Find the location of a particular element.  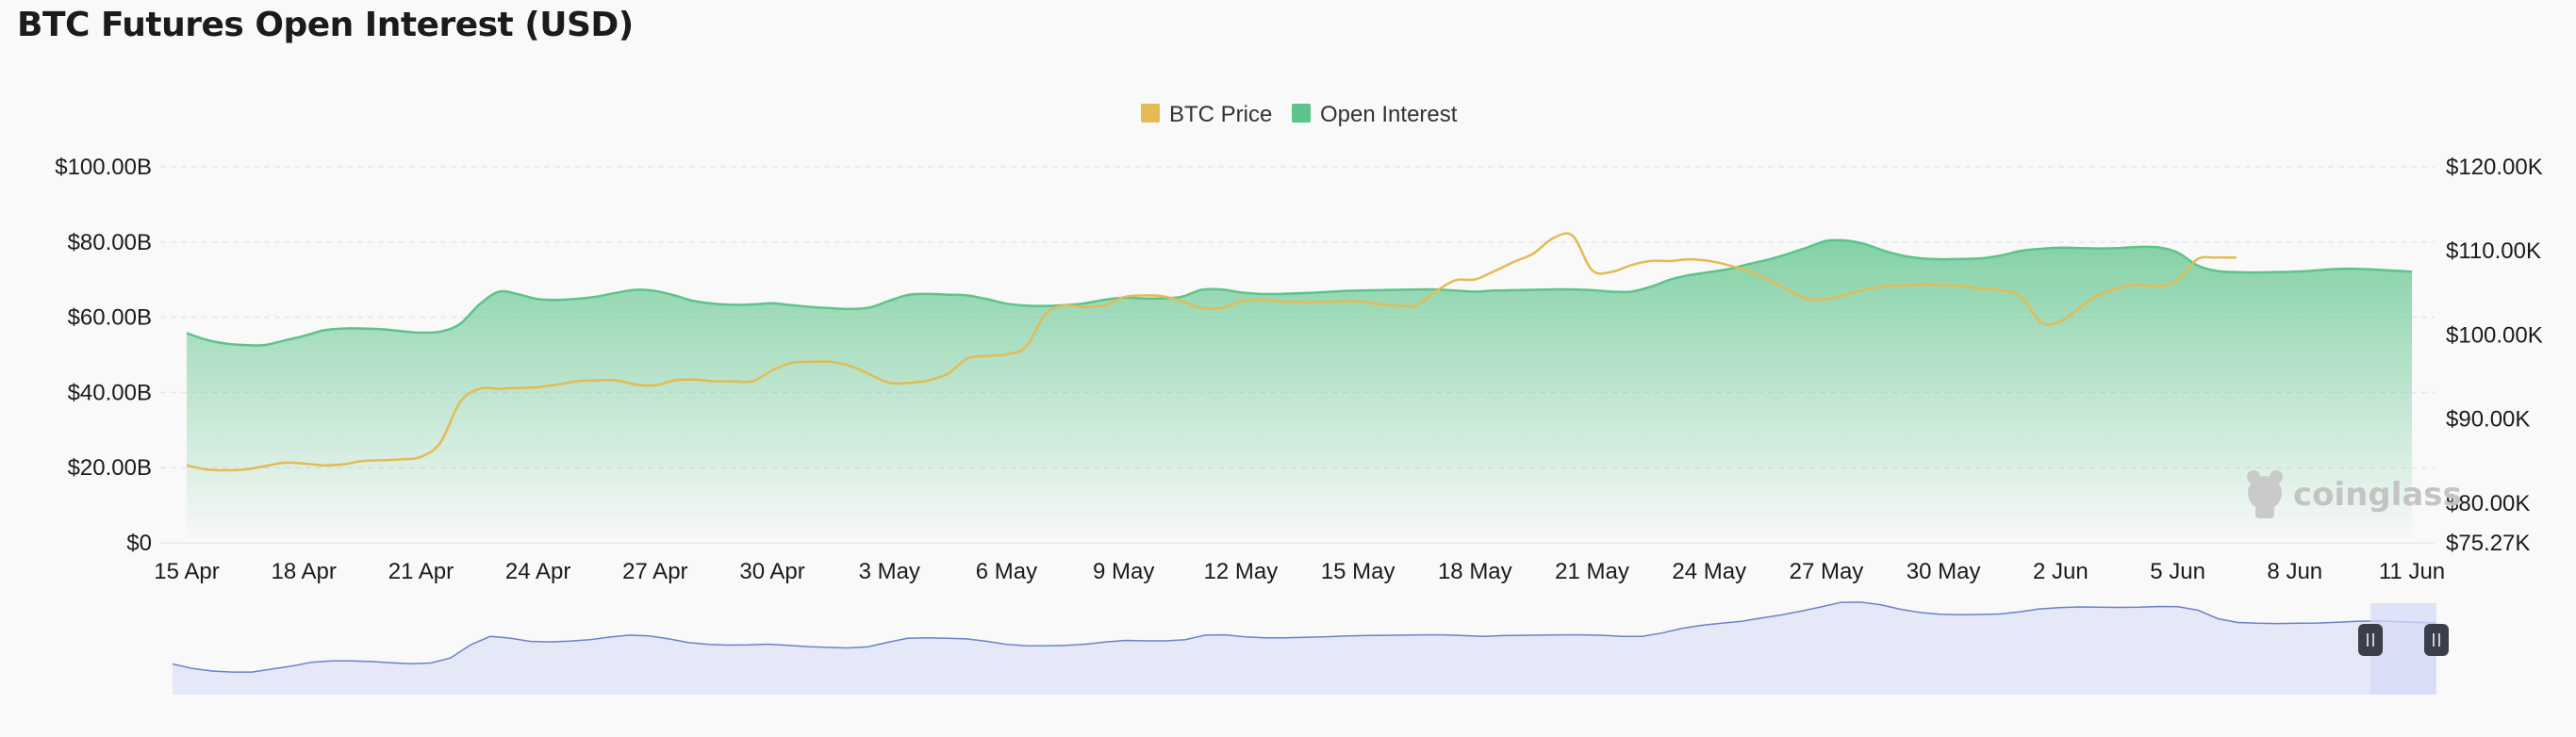

x-tick-label: 18 Apr is located at coordinates (304, 571).